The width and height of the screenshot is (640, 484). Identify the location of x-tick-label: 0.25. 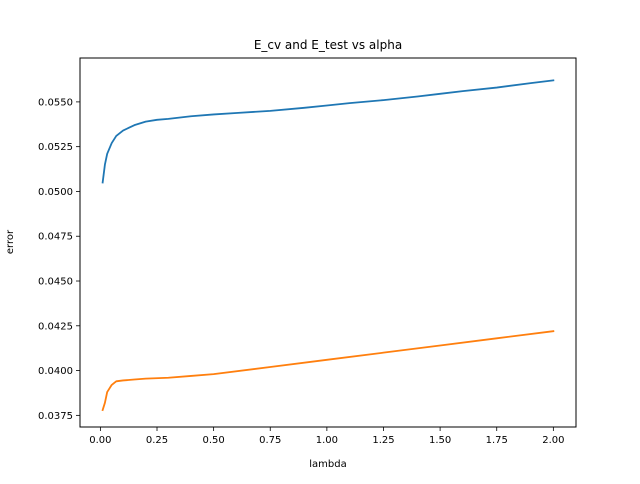
(157, 440).